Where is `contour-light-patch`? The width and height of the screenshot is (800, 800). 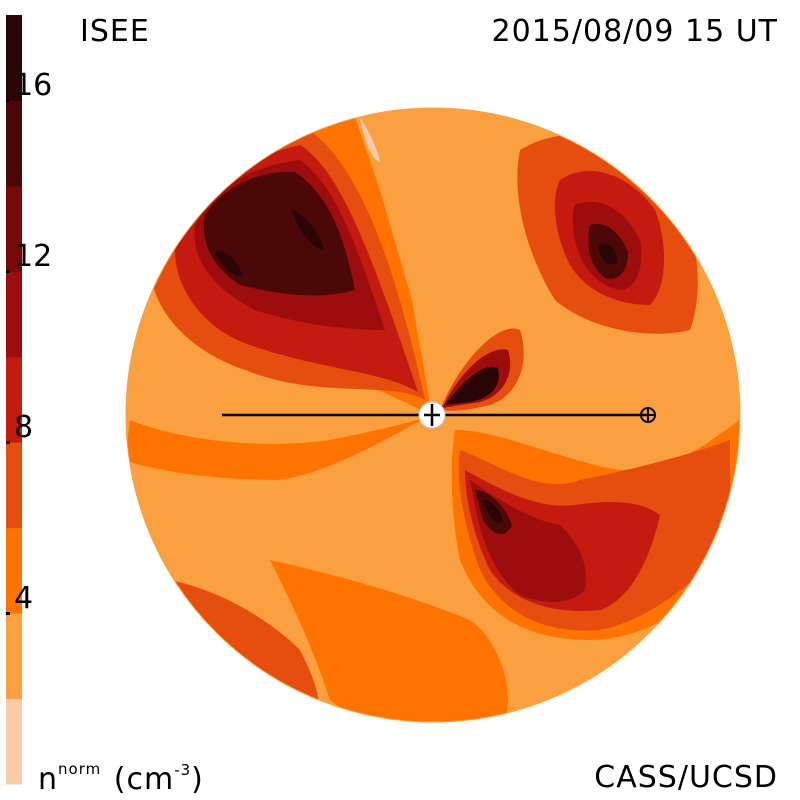 contour-light-patch is located at coordinates (370, 140).